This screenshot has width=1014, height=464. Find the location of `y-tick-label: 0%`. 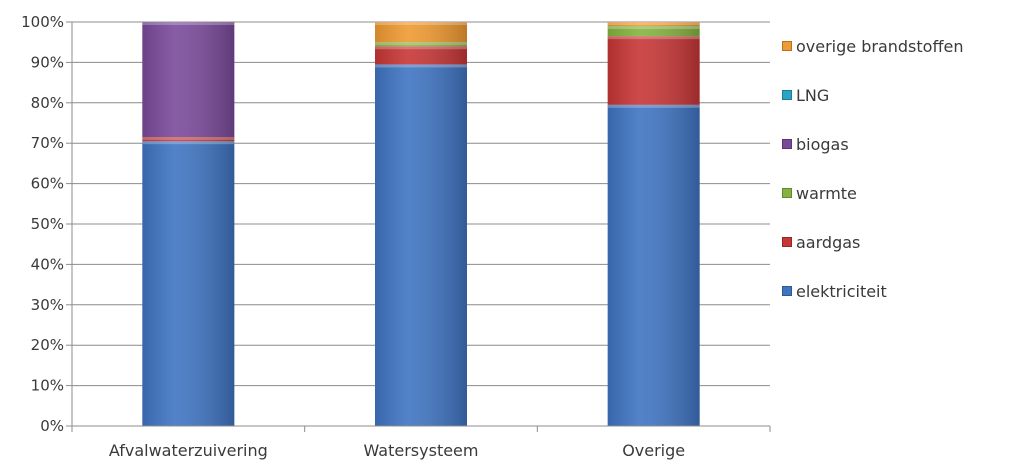

y-tick-label: 0% is located at coordinates (52, 426).